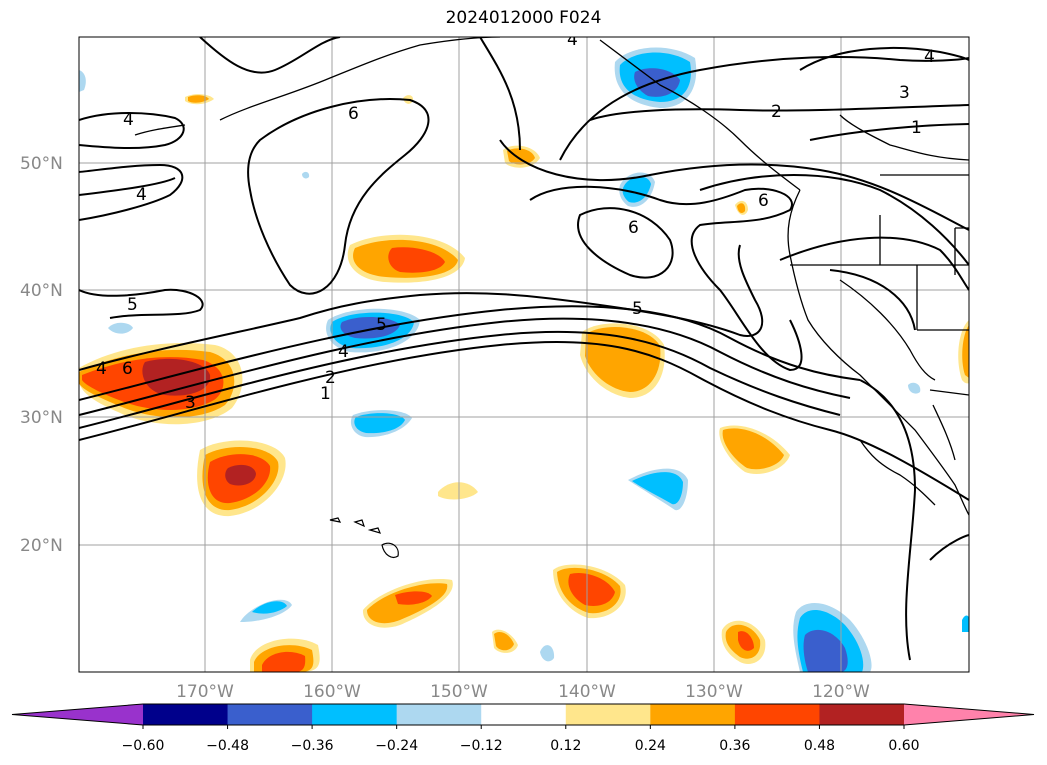 The height and width of the screenshot is (765, 1047). Describe the element at coordinates (312, 746) in the screenshot. I see `colorbar-tick-label: −0.36` at that location.